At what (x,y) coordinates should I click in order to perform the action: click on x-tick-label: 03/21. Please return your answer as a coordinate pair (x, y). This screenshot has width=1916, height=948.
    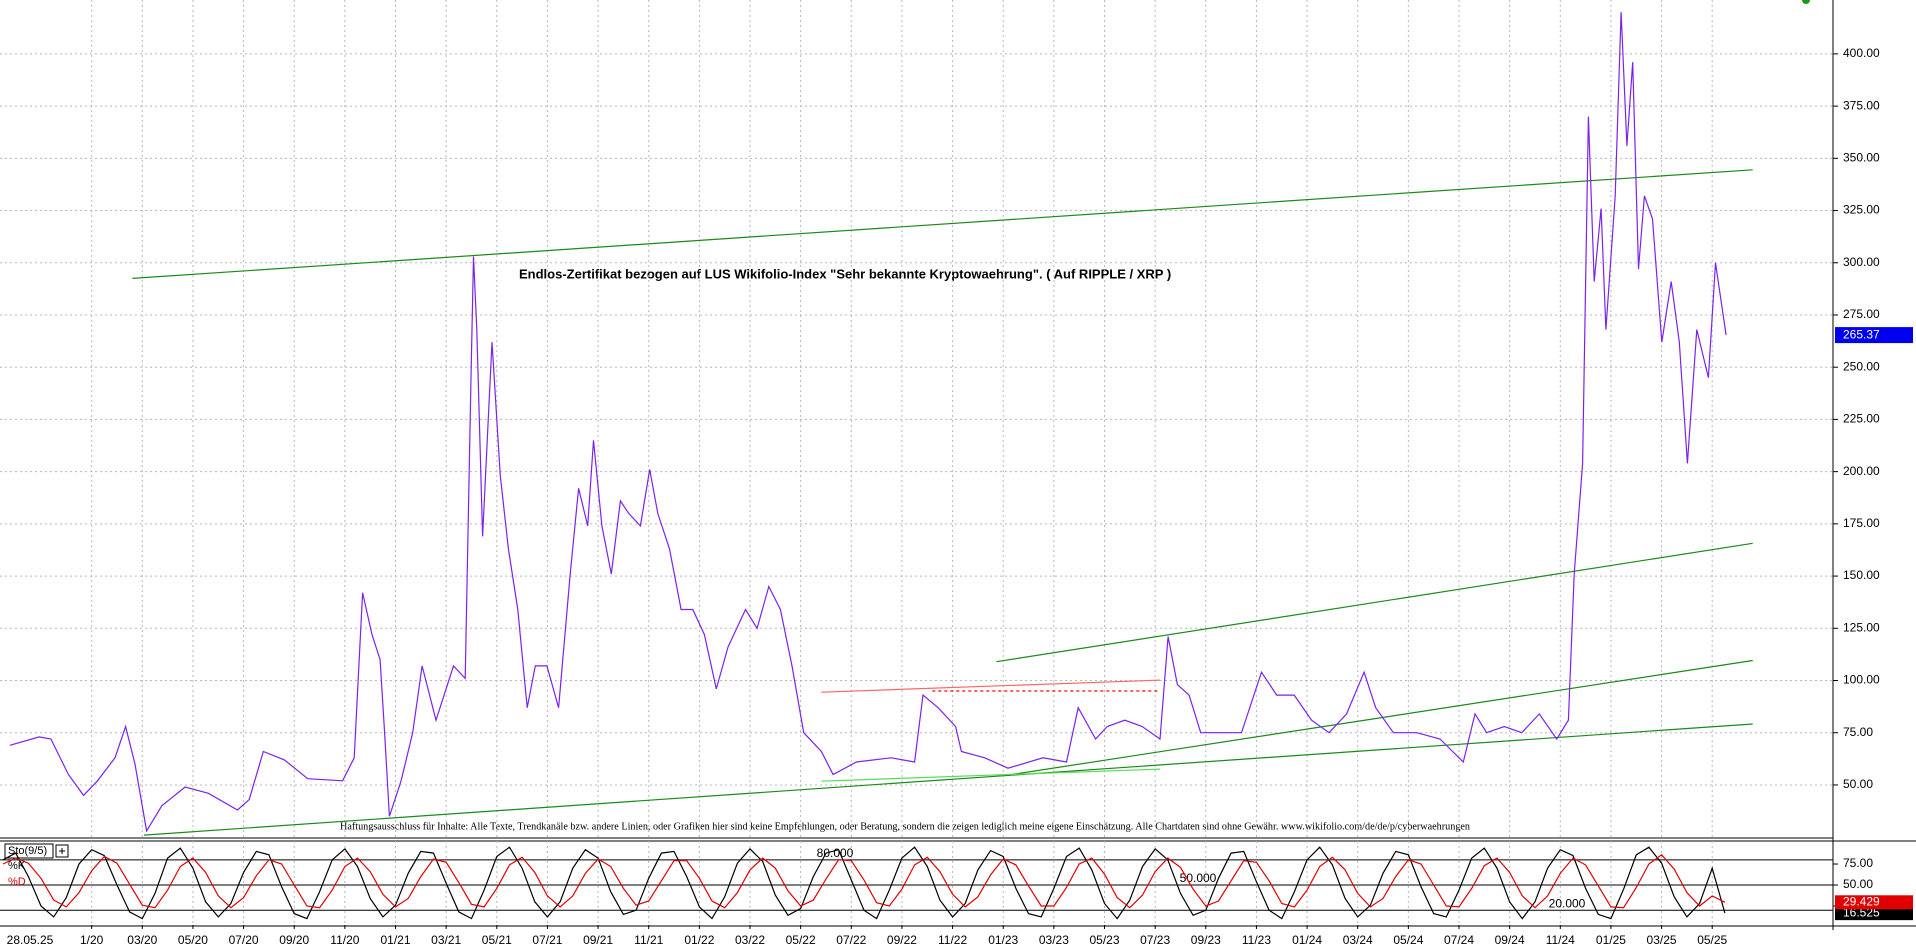
    Looking at the image, I should click on (446, 940).